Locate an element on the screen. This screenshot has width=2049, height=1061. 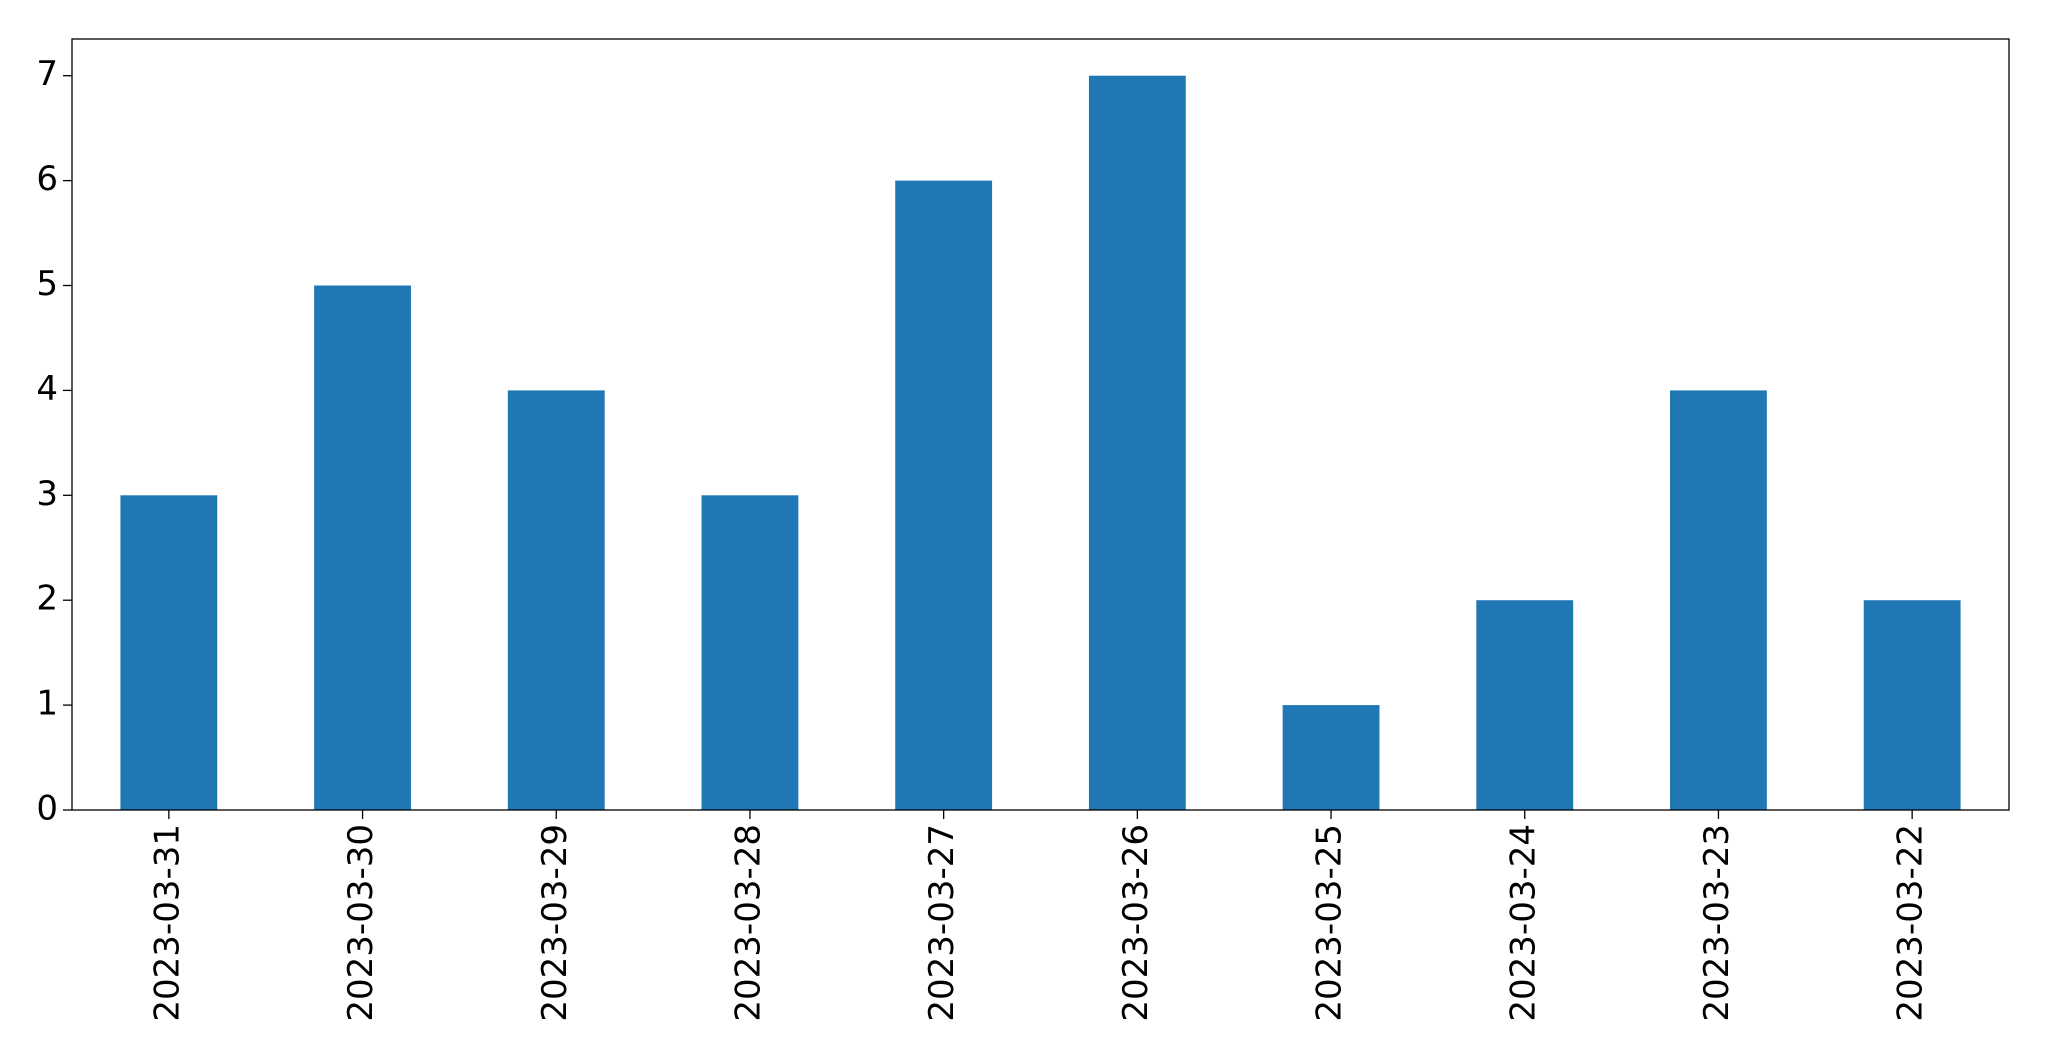
x-tick-label: 2023-03-27 is located at coordinates (942, 923).